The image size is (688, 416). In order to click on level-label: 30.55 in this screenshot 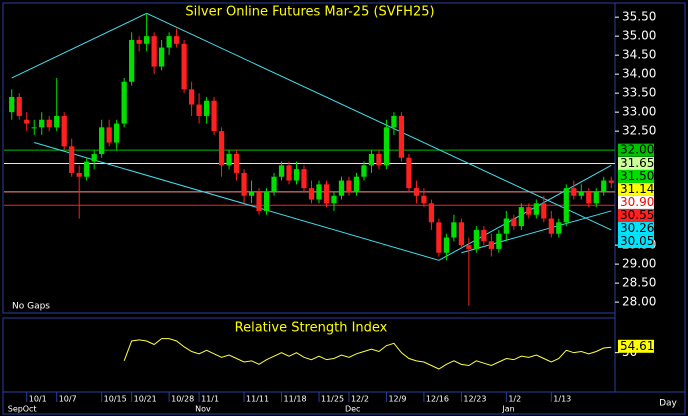, I will do `click(637, 215)`.